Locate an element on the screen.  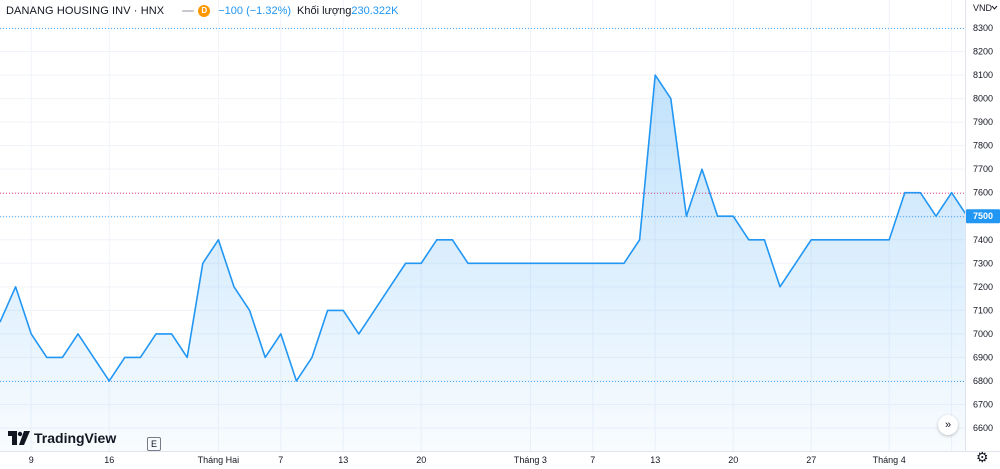
y-tick-label: 7200 is located at coordinates (983, 287).